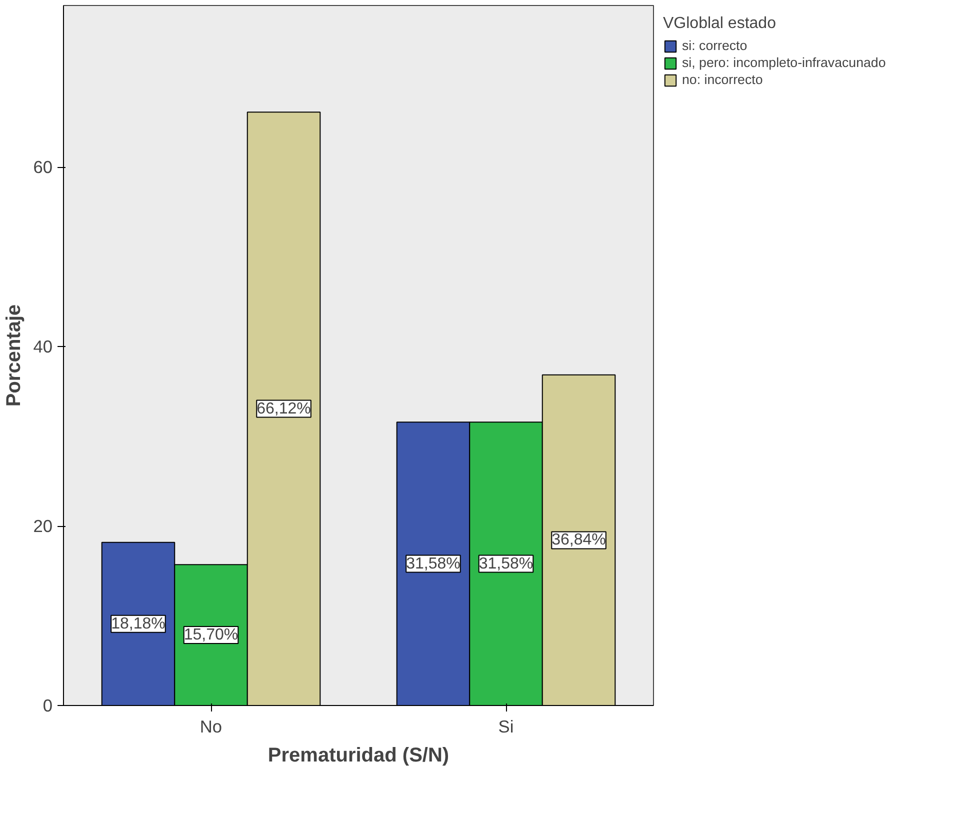 Image resolution: width=955 pixels, height=821 pixels. Describe the element at coordinates (43, 526) in the screenshot. I see `y-tick-label: 20` at that location.